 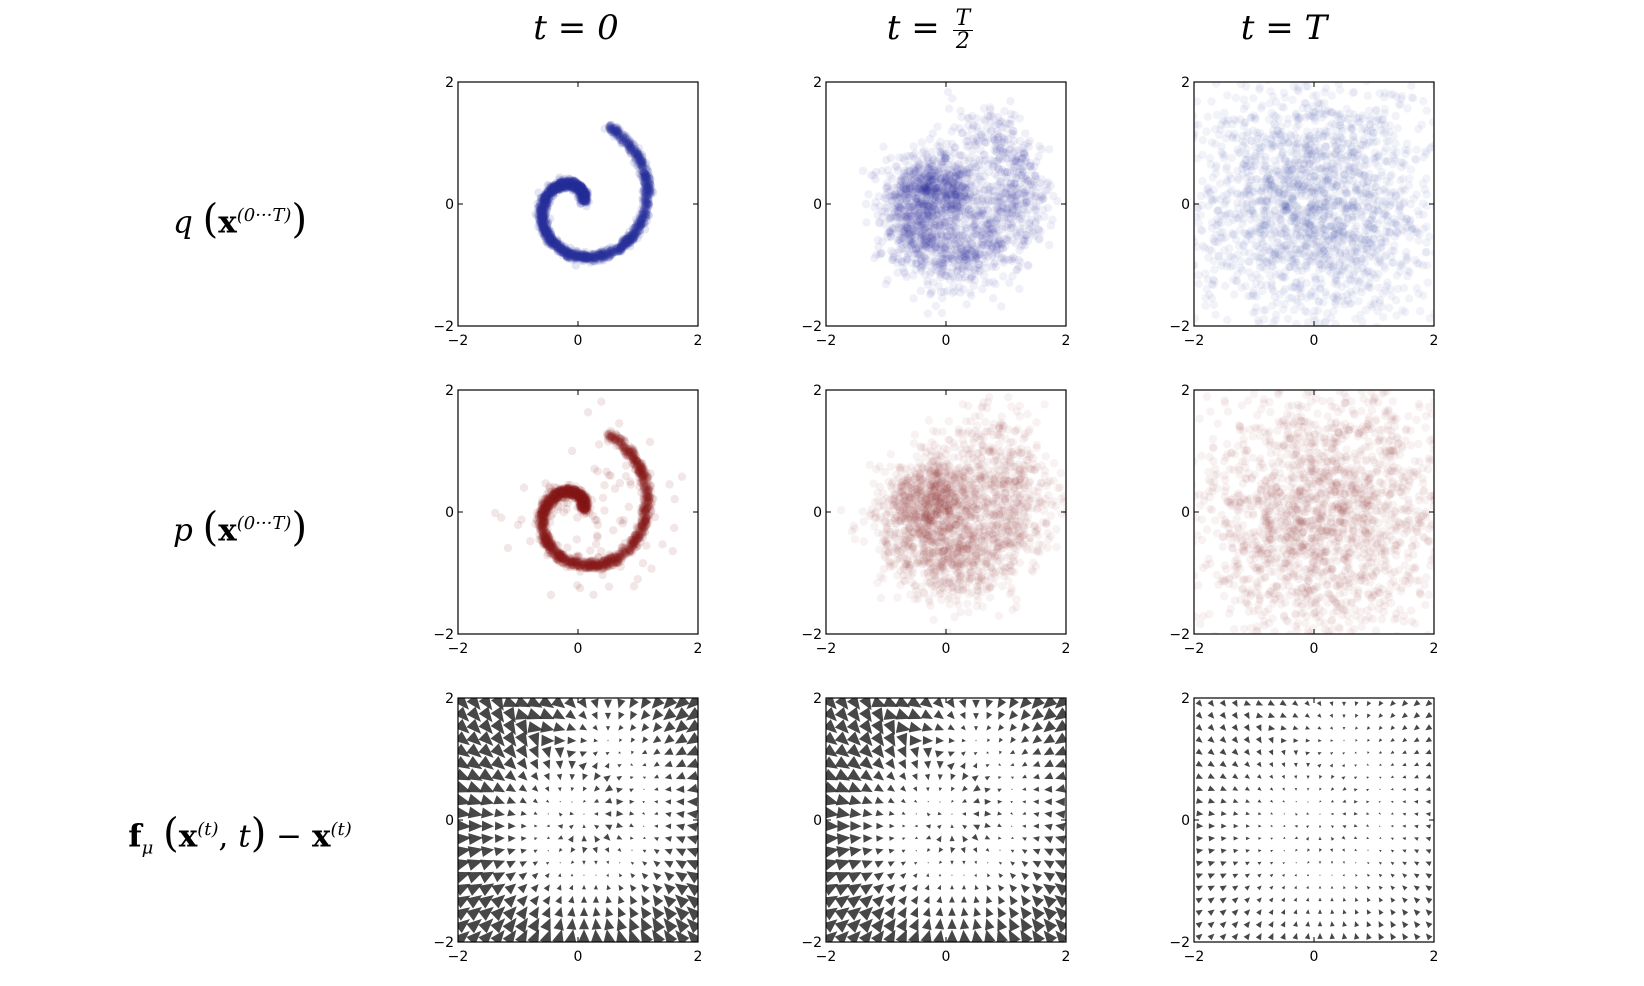 I want to click on row-label-p-superscript: (0···T), so click(x=264, y=523).